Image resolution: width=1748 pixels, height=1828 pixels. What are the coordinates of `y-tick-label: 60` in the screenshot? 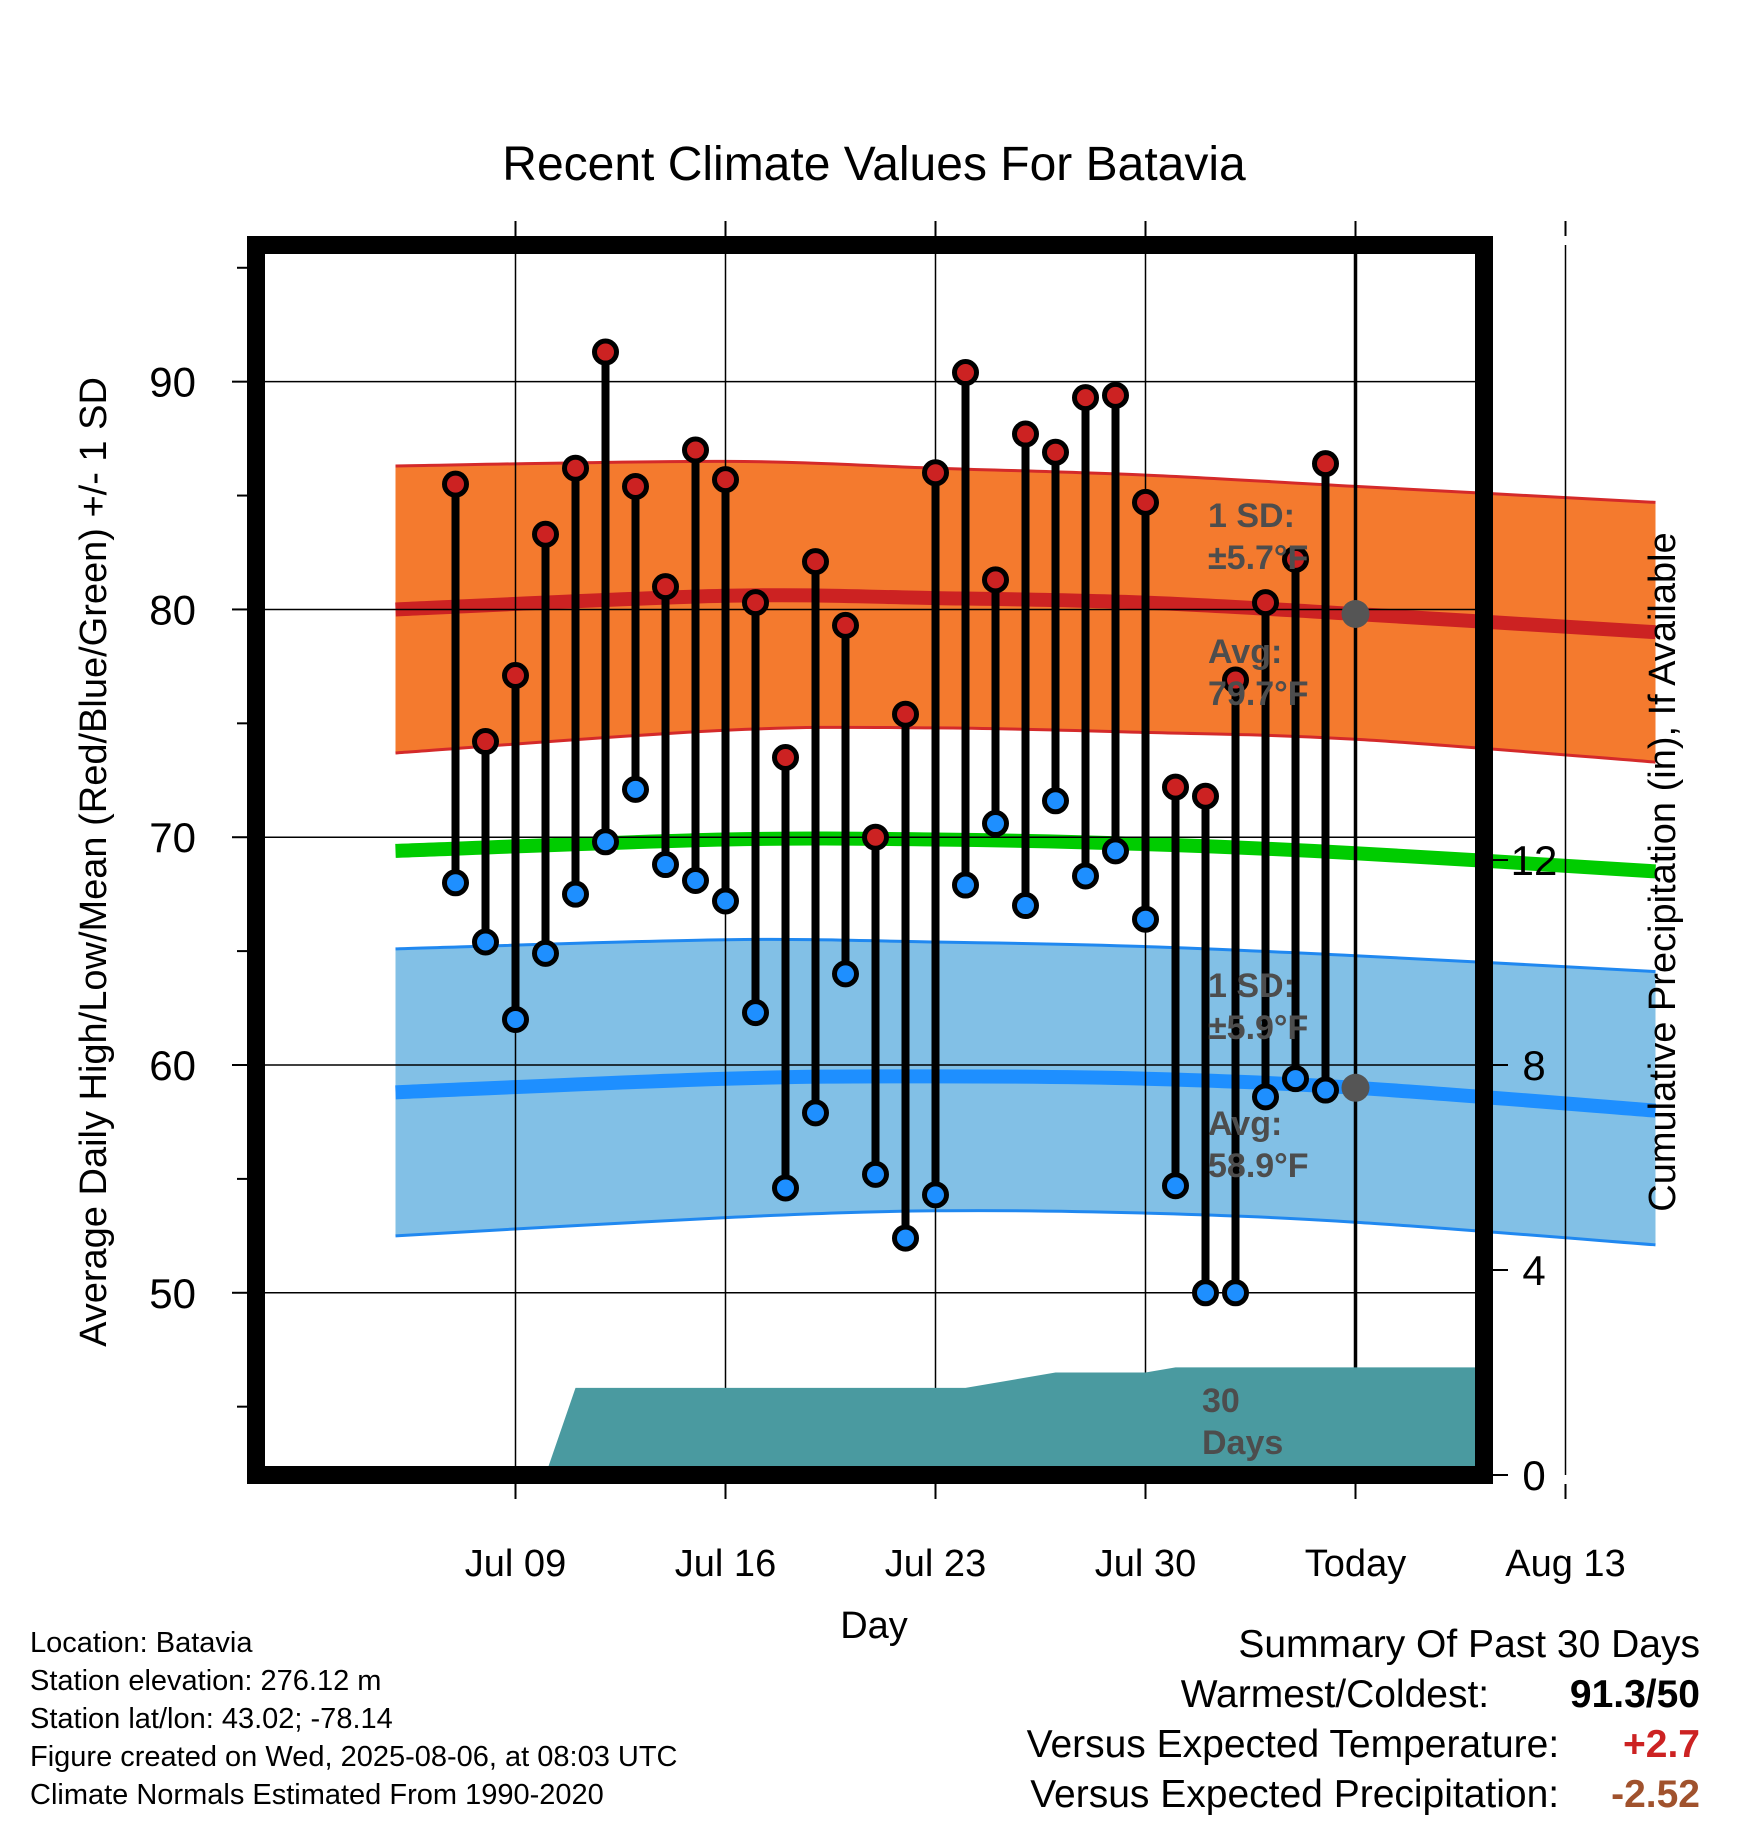 It's located at (172, 1065).